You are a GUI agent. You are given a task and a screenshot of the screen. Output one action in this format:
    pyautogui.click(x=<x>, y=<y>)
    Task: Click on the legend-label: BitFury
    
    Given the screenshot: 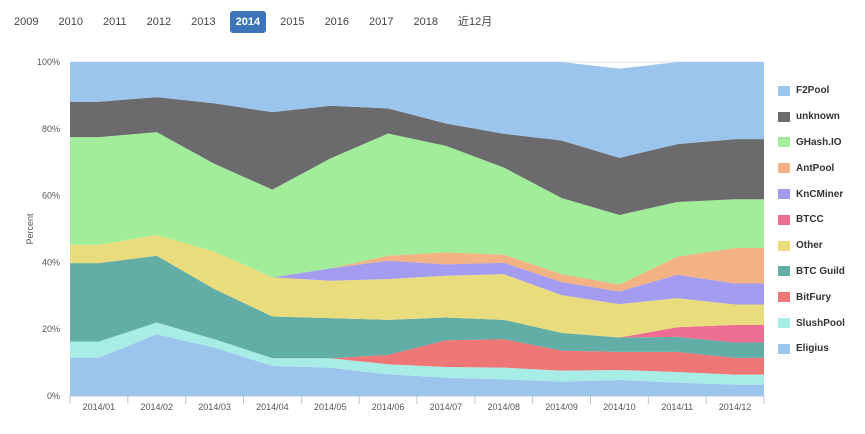 What is the action you would take?
    pyautogui.click(x=813, y=297)
    